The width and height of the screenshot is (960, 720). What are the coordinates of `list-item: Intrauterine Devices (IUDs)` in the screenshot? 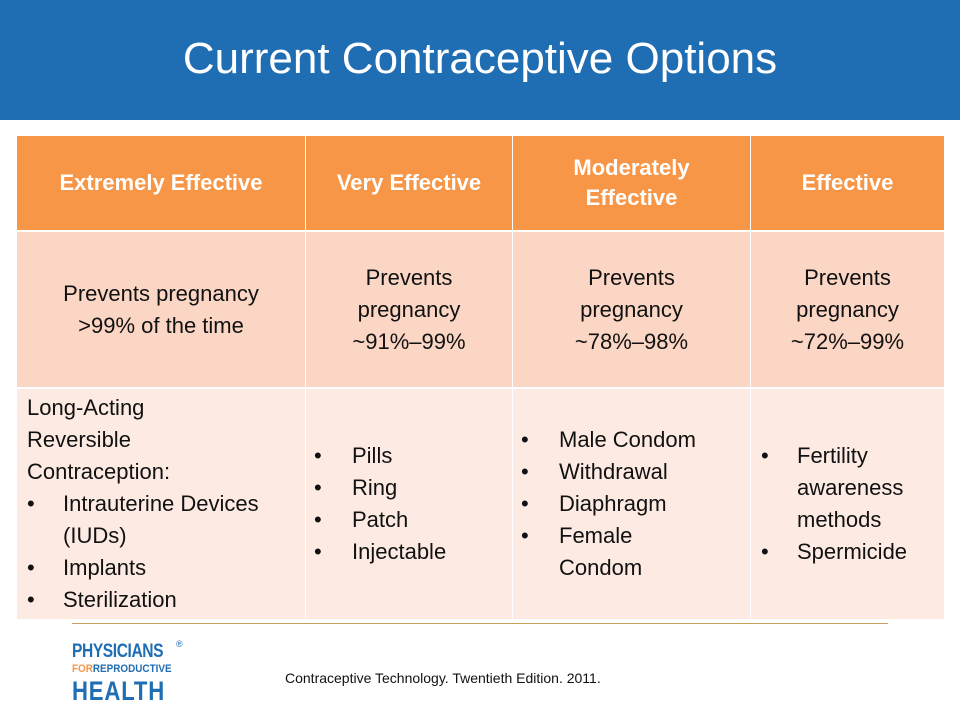 It's located at (145, 520).